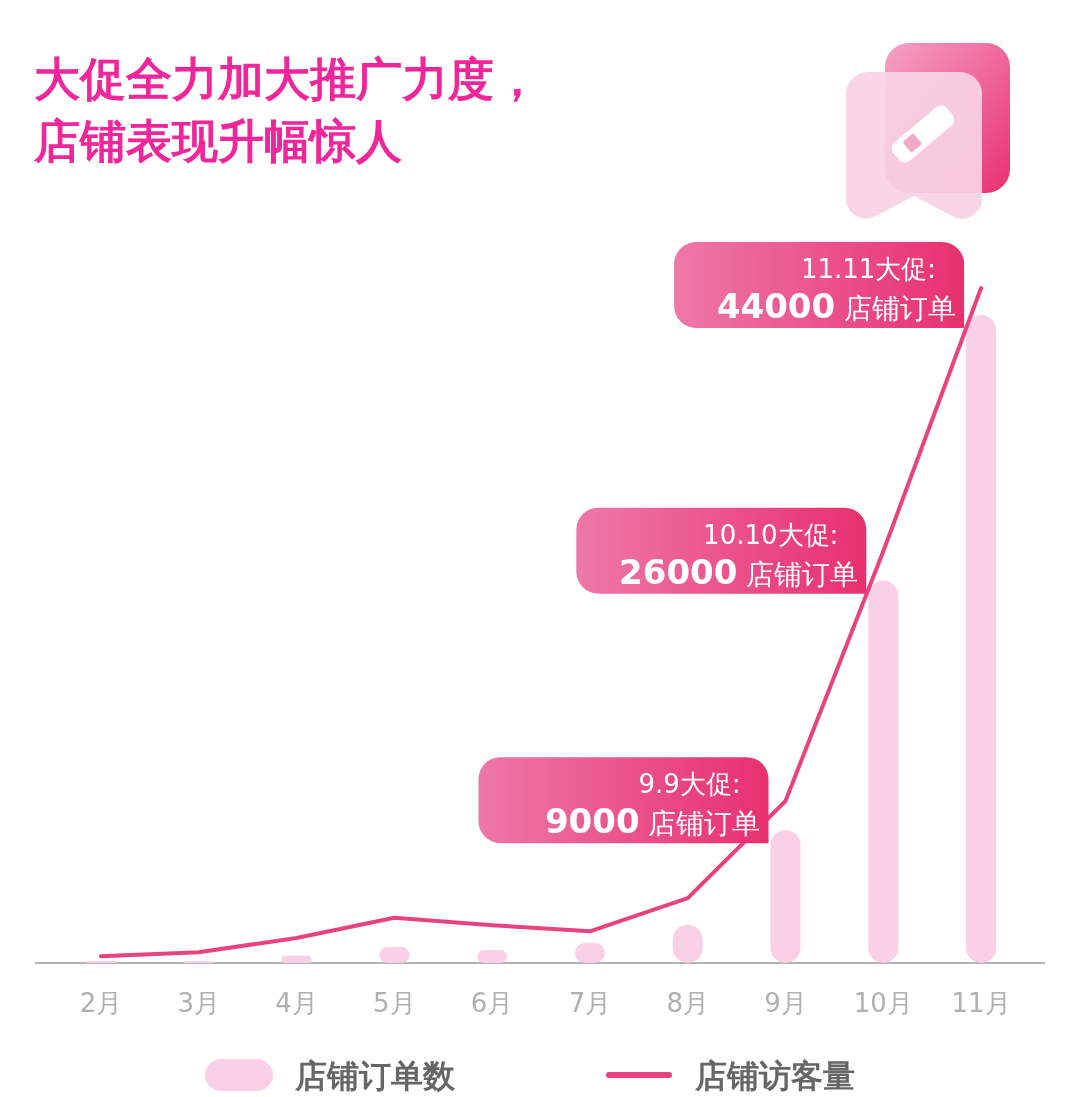 Image resolution: width=1080 pixels, height=1097 pixels. I want to click on annotation: 9.9大促:, so click(689, 784).